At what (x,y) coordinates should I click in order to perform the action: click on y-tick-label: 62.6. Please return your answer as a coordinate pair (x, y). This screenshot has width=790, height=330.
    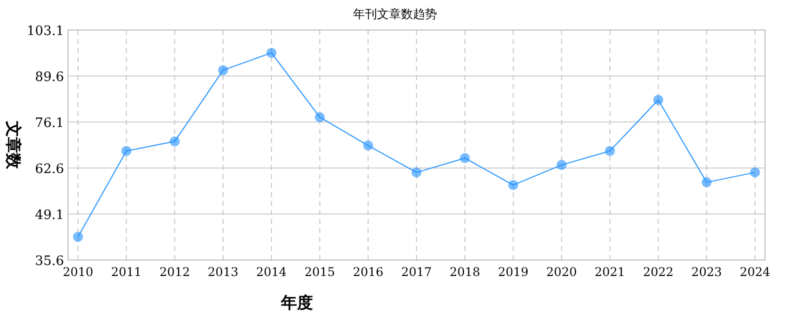
    Looking at the image, I should click on (49, 169).